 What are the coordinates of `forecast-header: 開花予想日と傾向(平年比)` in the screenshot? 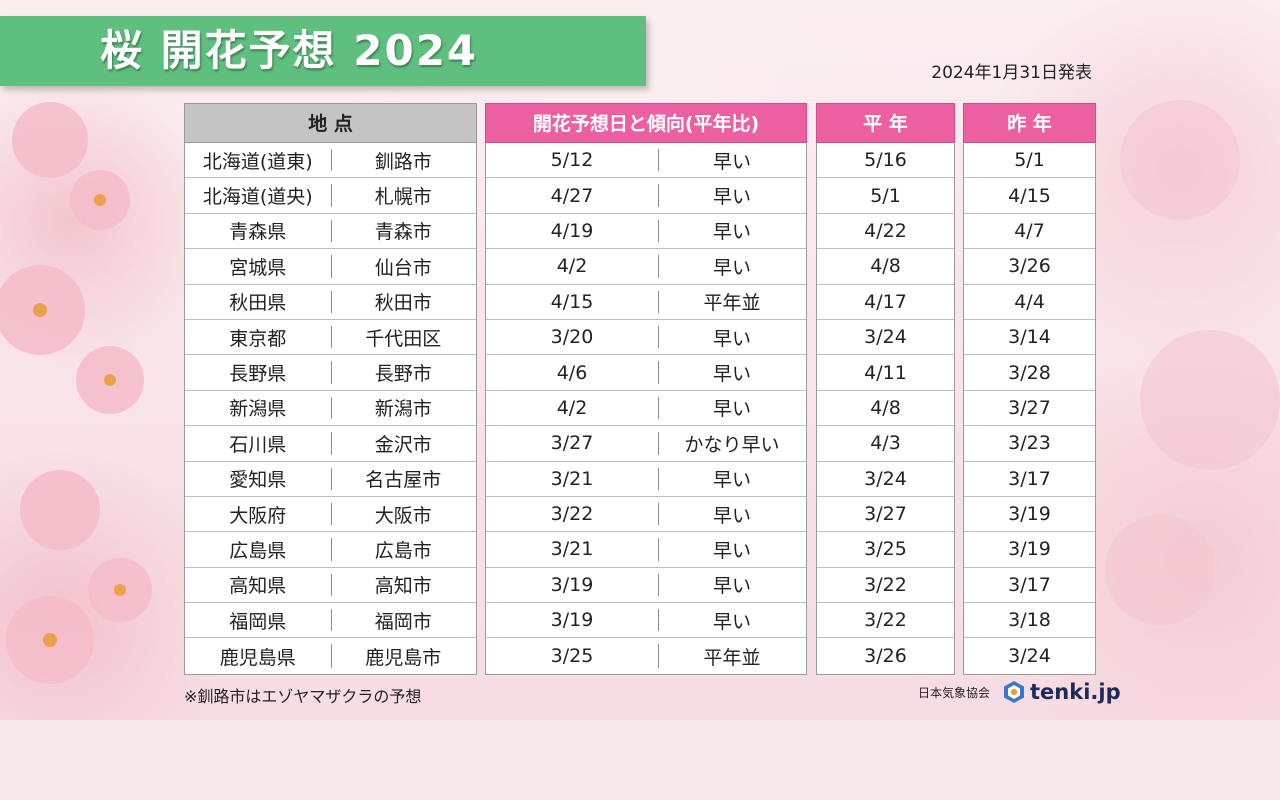 It's located at (646, 123).